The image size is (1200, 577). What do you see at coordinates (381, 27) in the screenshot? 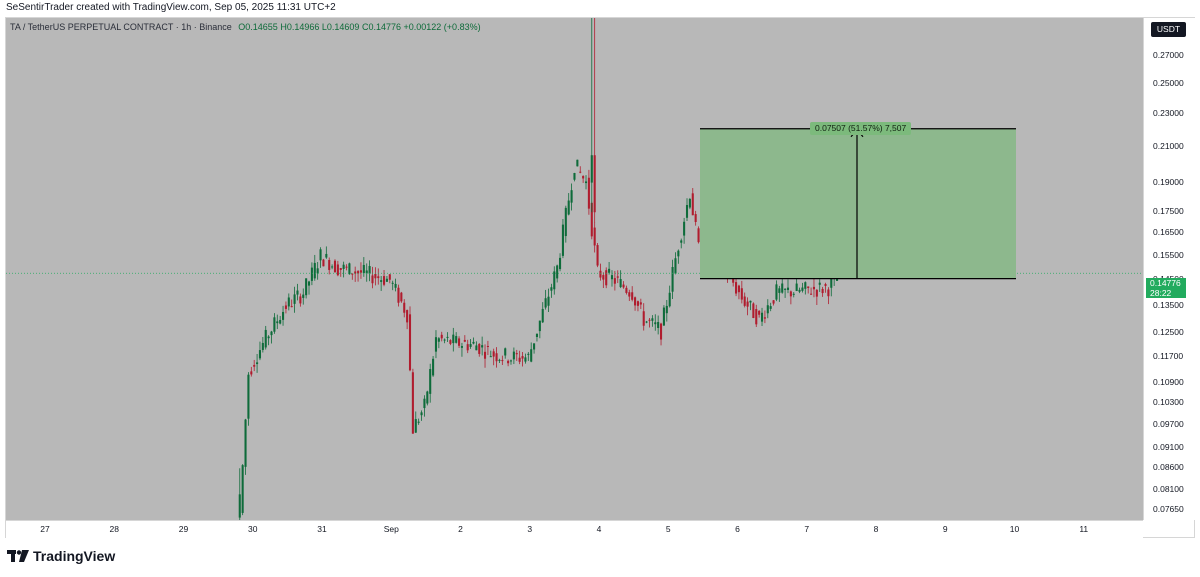
I see `legend-close: C0.14776` at bounding box center [381, 27].